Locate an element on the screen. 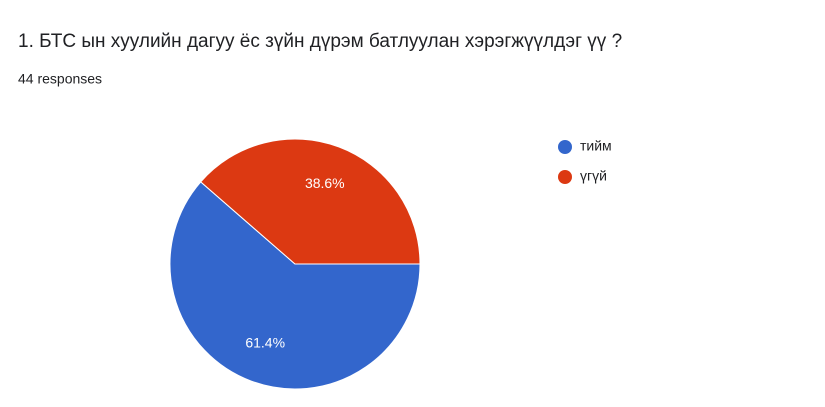  data-label: 38.6% is located at coordinates (325, 183).